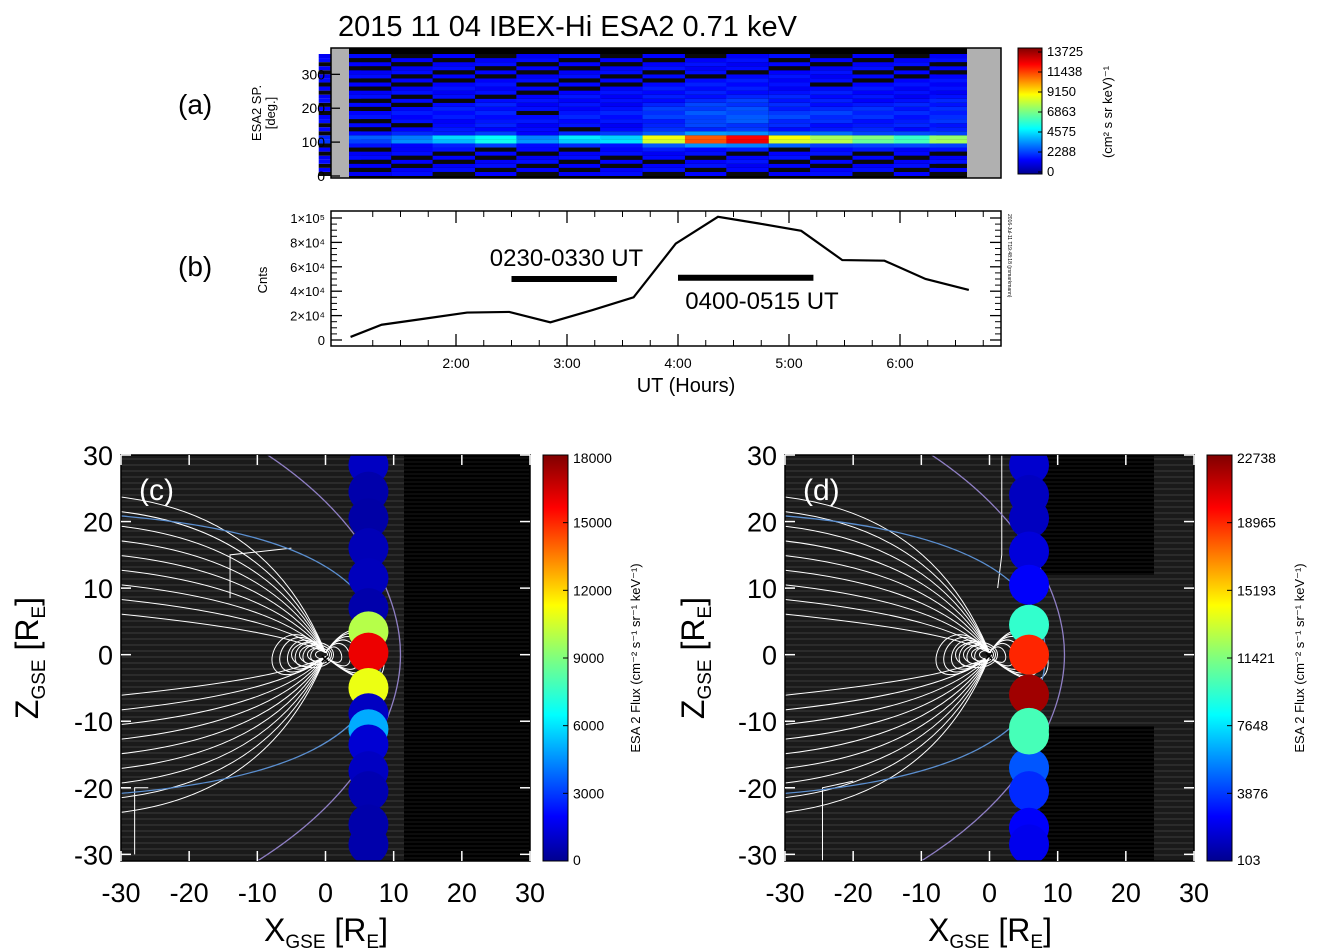  I want to click on panel-a-cb-tick-label: 6863, so click(1061, 111).